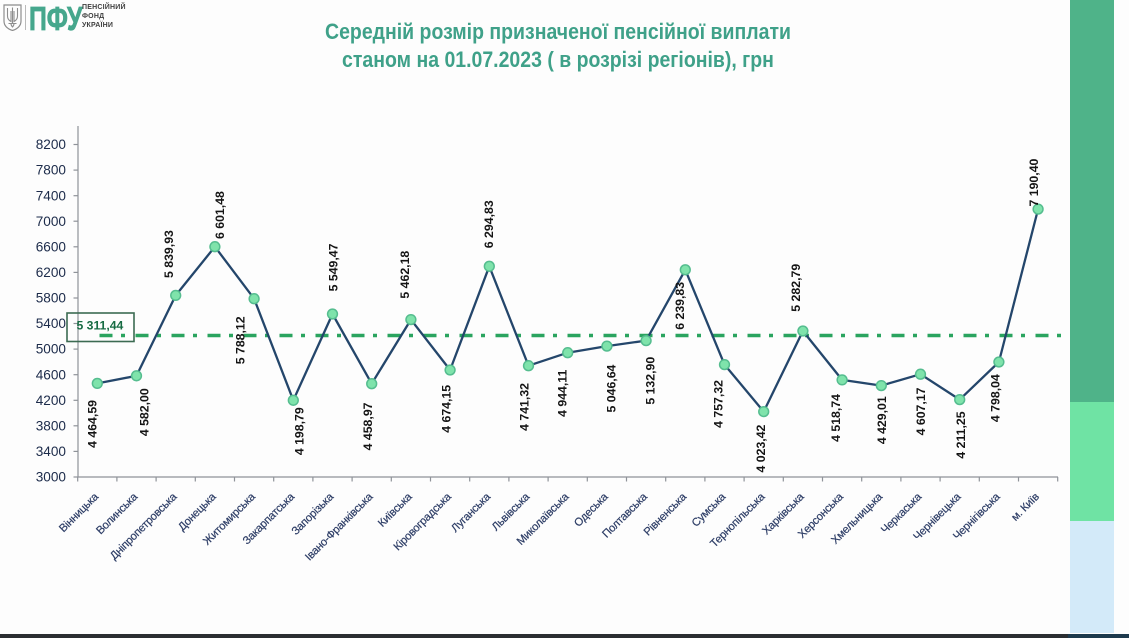 The width and height of the screenshot is (1129, 638). I want to click on svg-text: 5 839,93, so click(169, 254).